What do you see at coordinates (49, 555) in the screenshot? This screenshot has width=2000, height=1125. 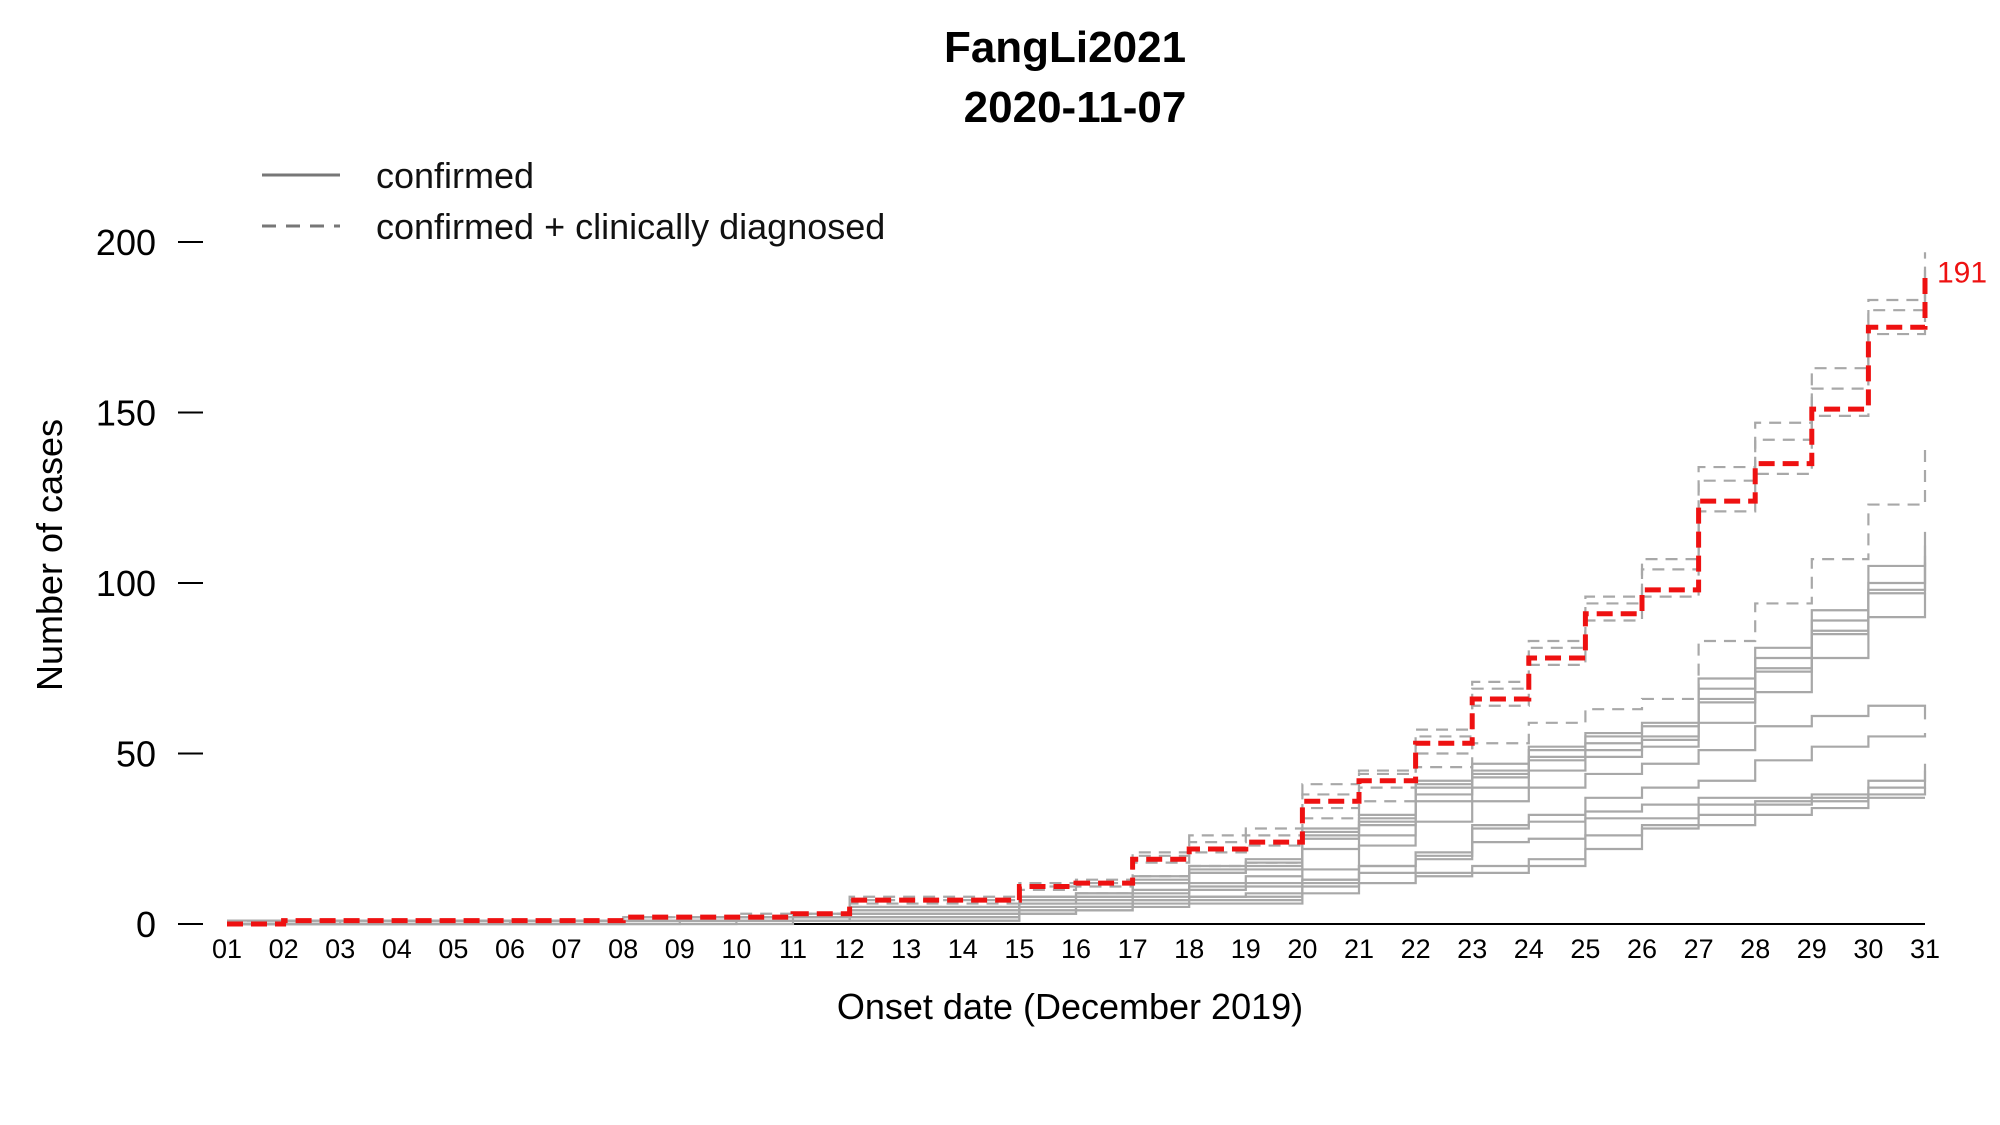 I see `y-axis-label: Number of cases` at bounding box center [49, 555].